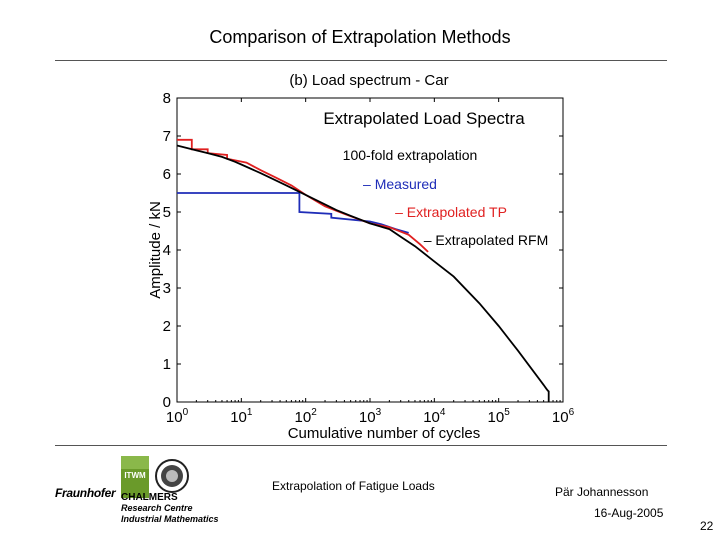  Describe the element at coordinates (360, 37) in the screenshot. I see `slide-title: Comparison of Extrapolation Methods` at that location.